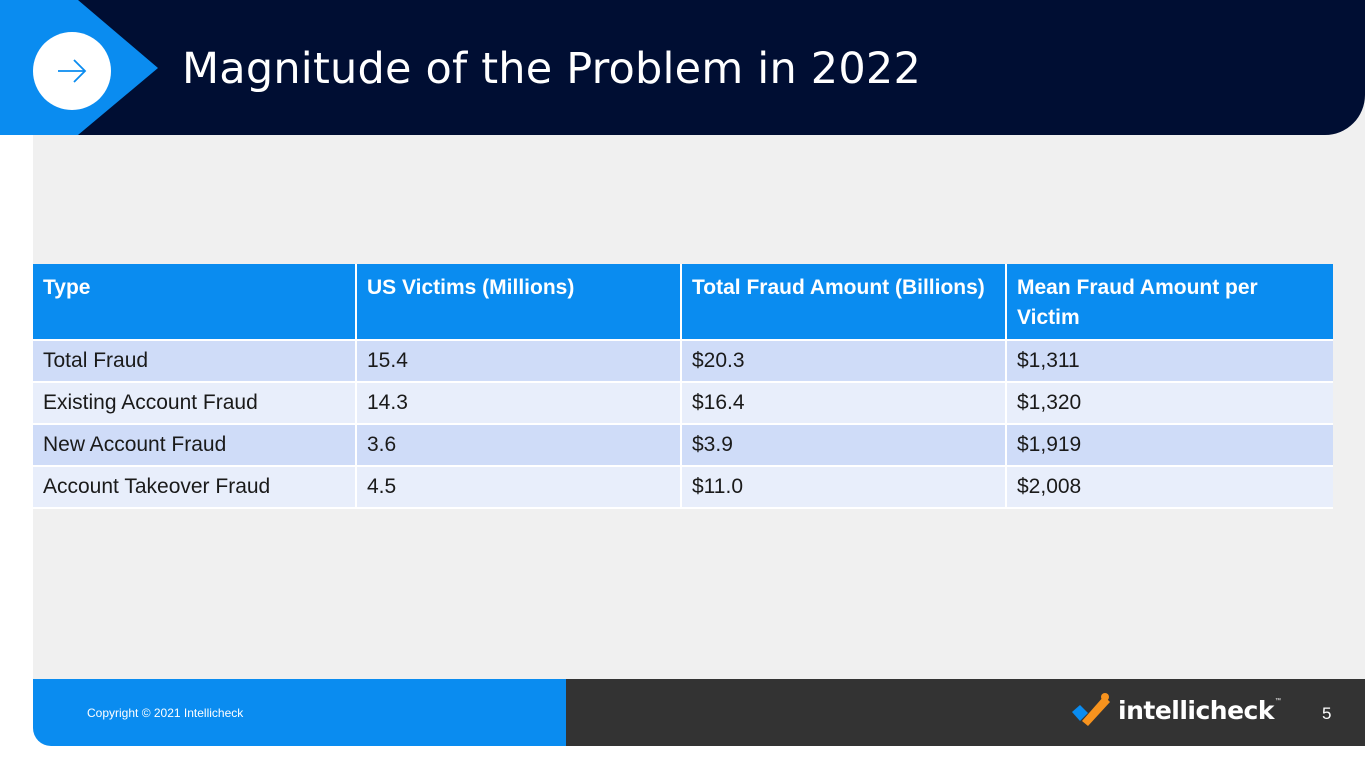  Describe the element at coordinates (519, 488) in the screenshot. I see `cell-us-victims: 4.5` at that location.